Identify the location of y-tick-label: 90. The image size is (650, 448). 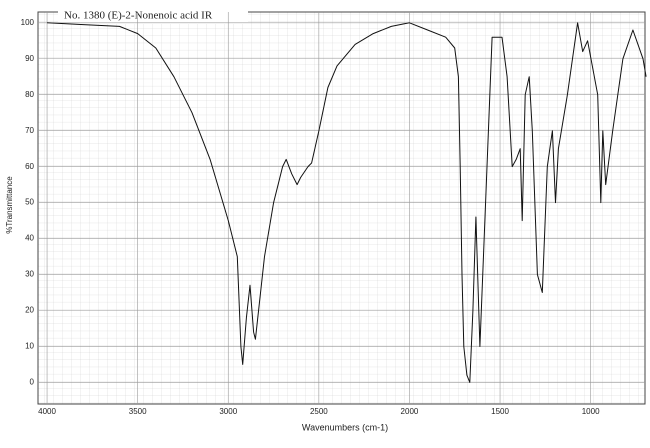
(29, 58).